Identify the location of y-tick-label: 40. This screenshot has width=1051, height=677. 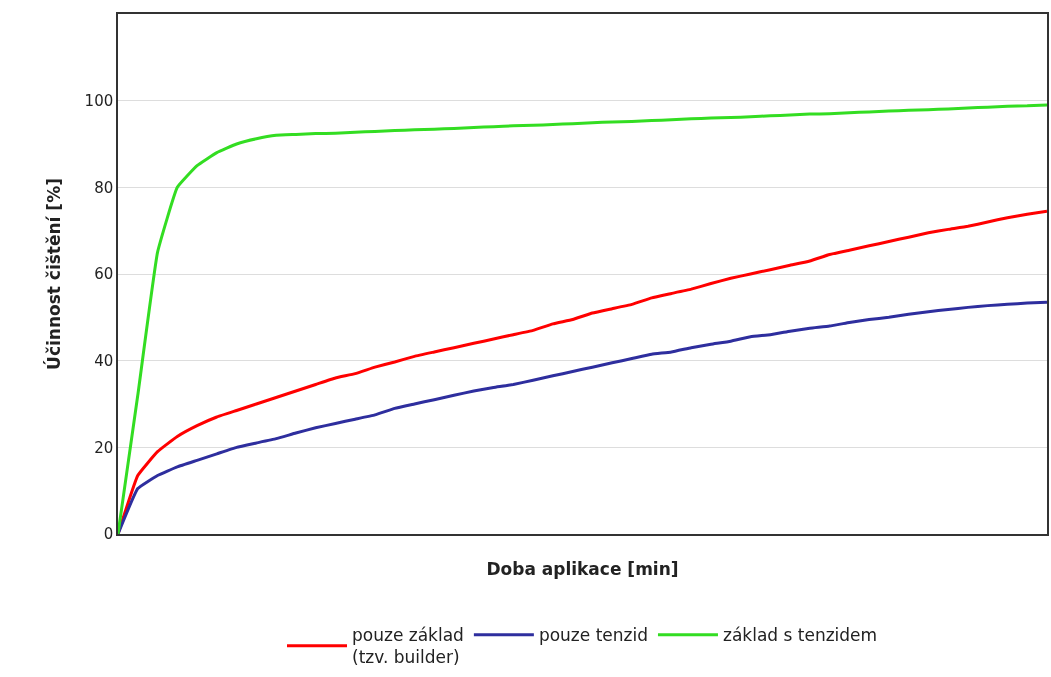
(104, 360).